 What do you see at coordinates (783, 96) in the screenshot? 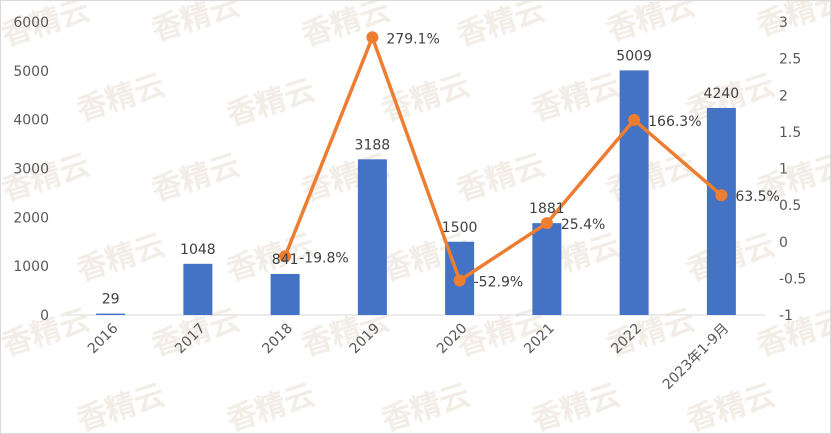
I see `y-right-tick-label: 2` at bounding box center [783, 96].